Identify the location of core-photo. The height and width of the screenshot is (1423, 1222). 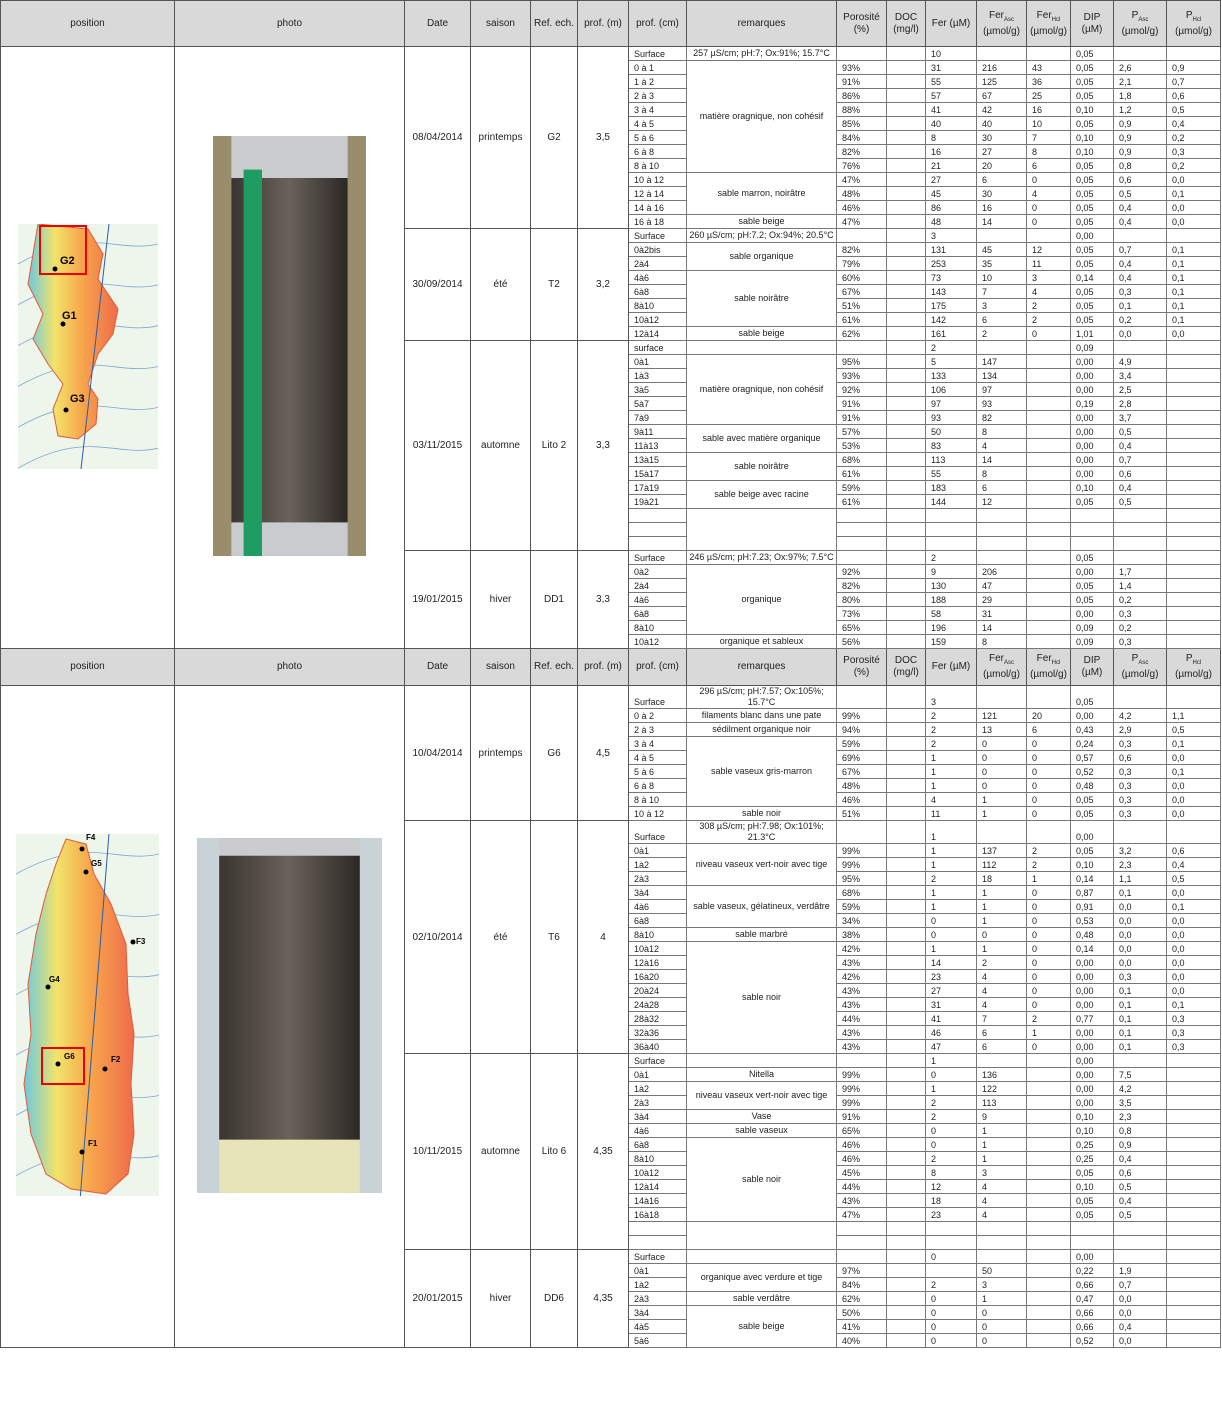
(289, 346).